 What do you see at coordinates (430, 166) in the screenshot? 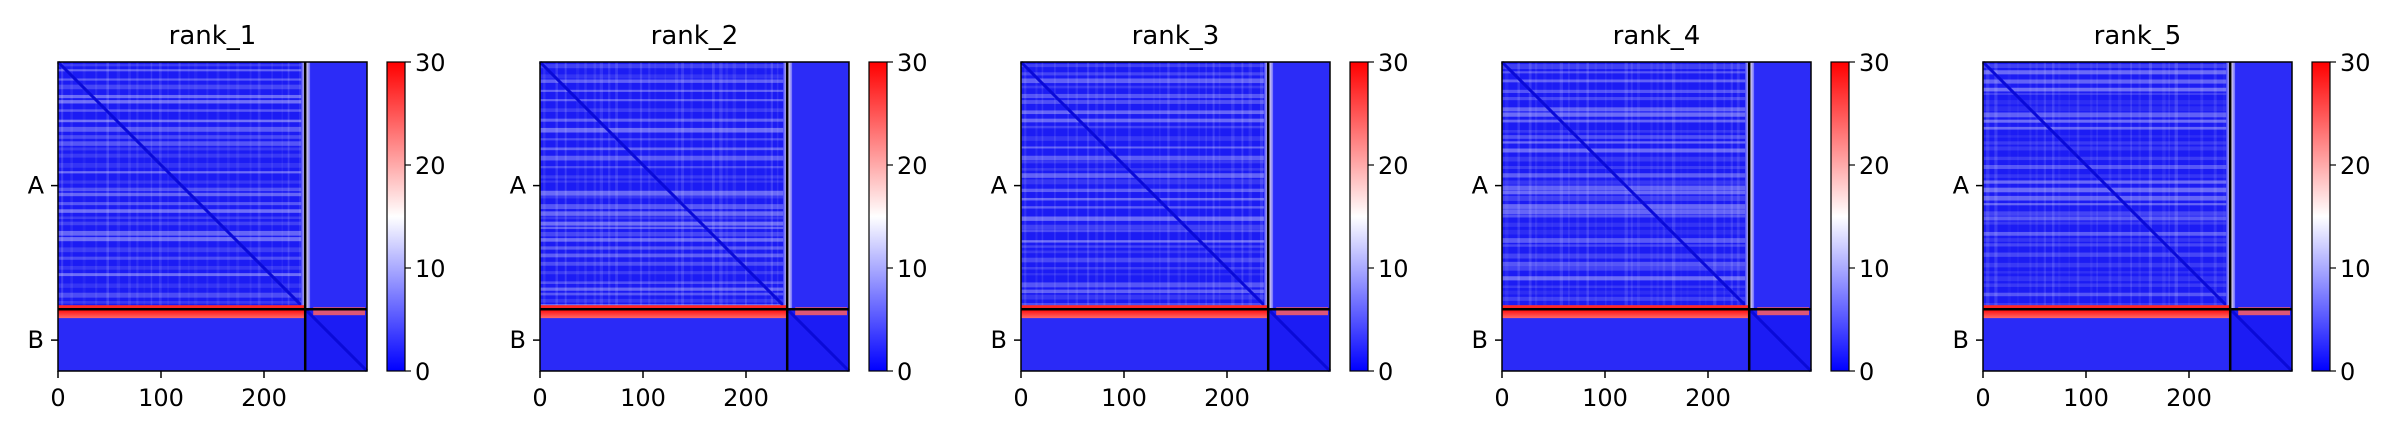
I see `colorbar-tick-label: 20` at bounding box center [430, 166].